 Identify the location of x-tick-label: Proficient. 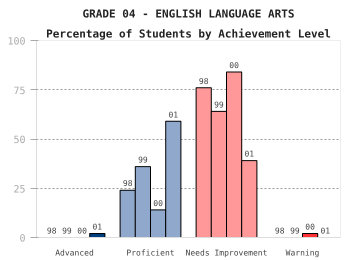
(150, 253).